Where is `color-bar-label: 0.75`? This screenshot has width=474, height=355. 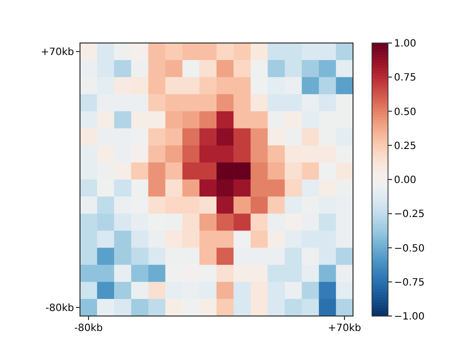 color-bar-label: 0.75 is located at coordinates (405, 78).